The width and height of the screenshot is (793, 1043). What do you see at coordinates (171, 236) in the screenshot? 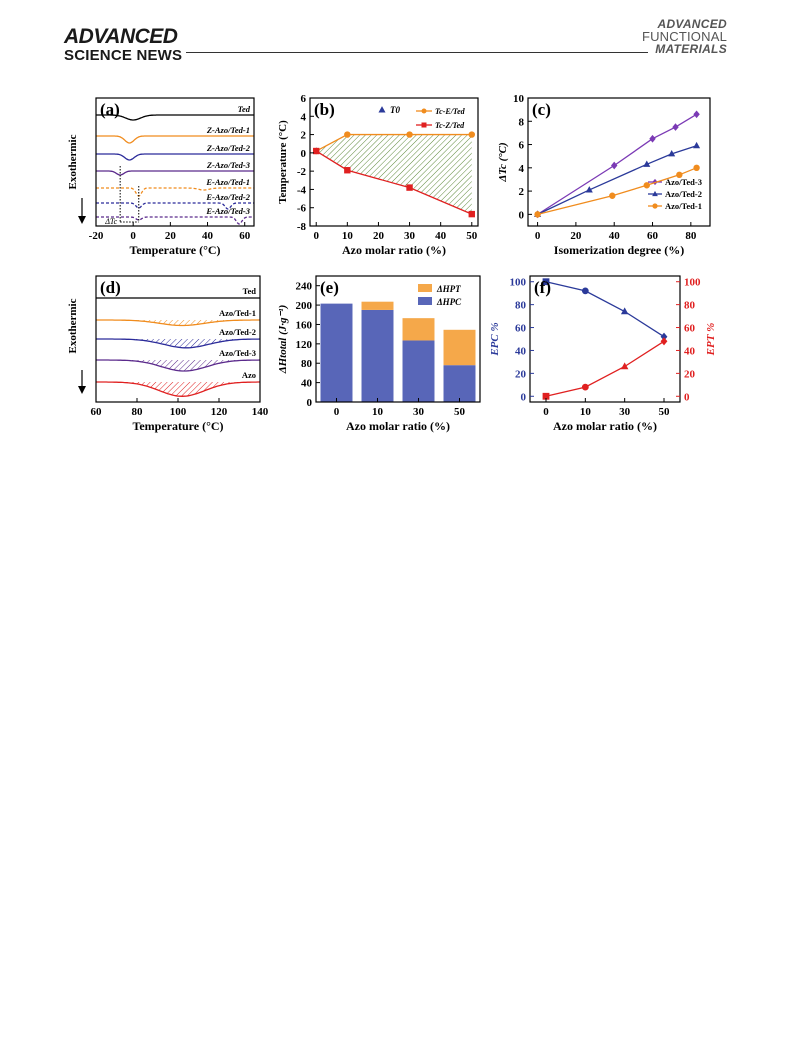
I see `panel-a-xtick-label-2: 20` at bounding box center [171, 236].